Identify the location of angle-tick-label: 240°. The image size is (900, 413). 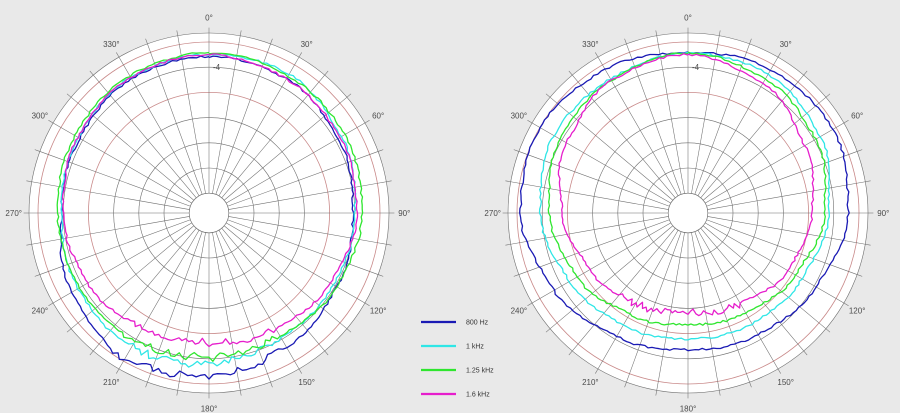
(519, 311).